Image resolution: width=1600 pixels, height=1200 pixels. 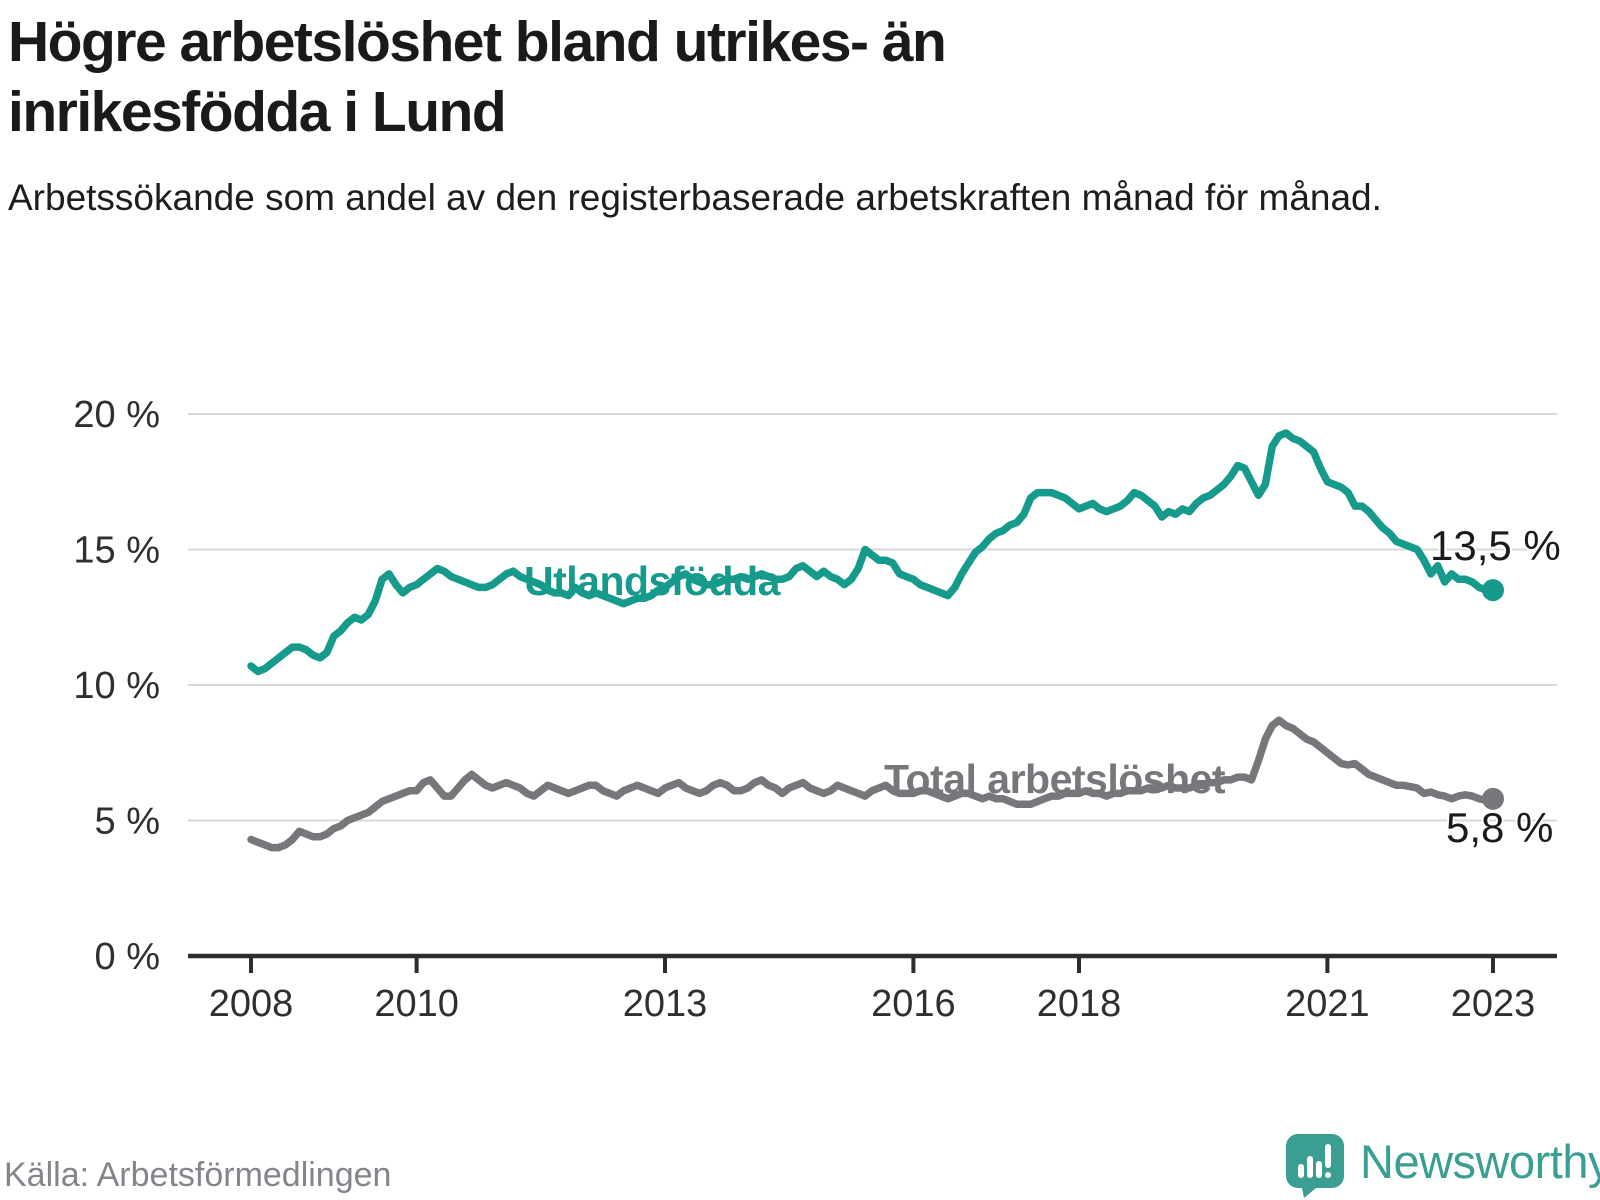 I want to click on logo-bubble-shape, so click(x=1315, y=1166).